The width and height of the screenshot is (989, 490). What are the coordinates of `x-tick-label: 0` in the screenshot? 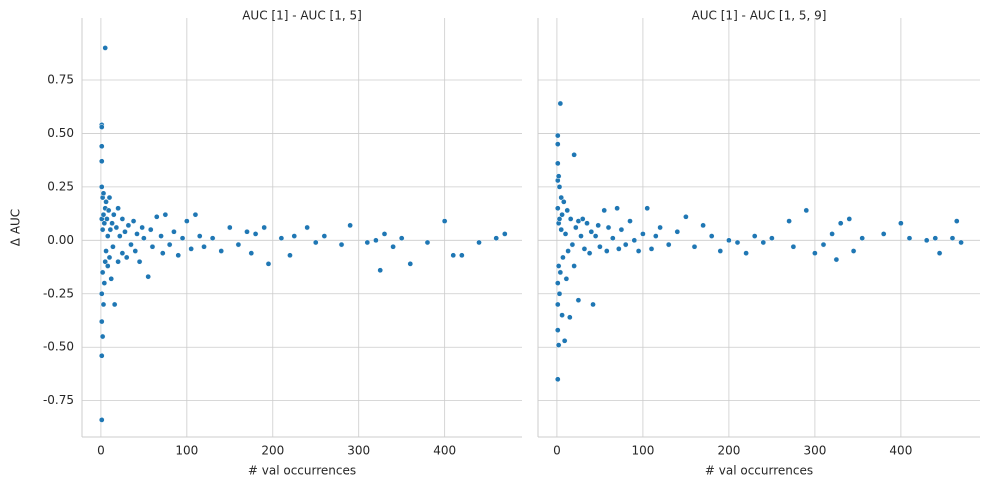 It's located at (101, 451).